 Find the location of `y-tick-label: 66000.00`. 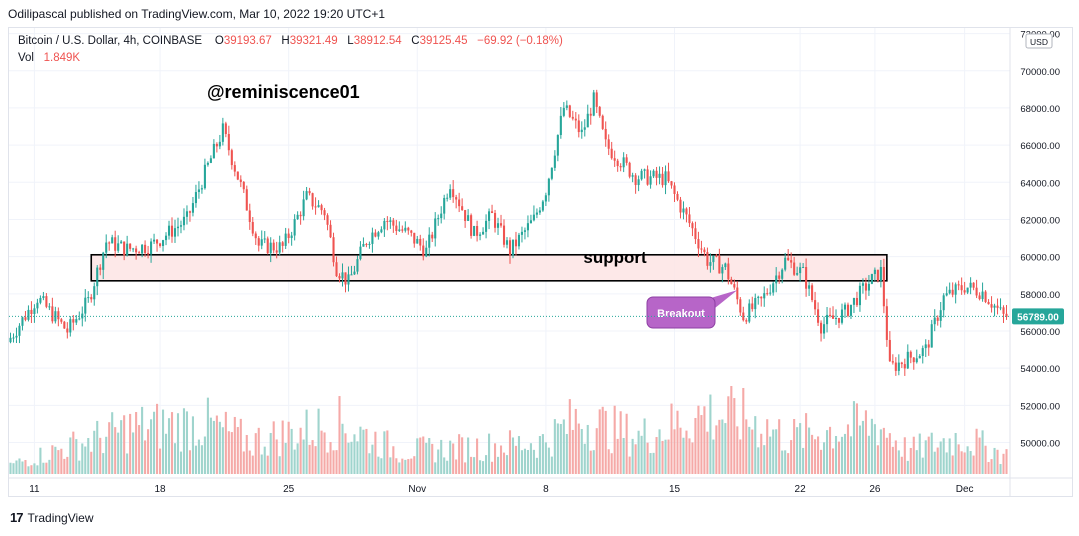

y-tick-label: 66000.00 is located at coordinates (1040, 146).